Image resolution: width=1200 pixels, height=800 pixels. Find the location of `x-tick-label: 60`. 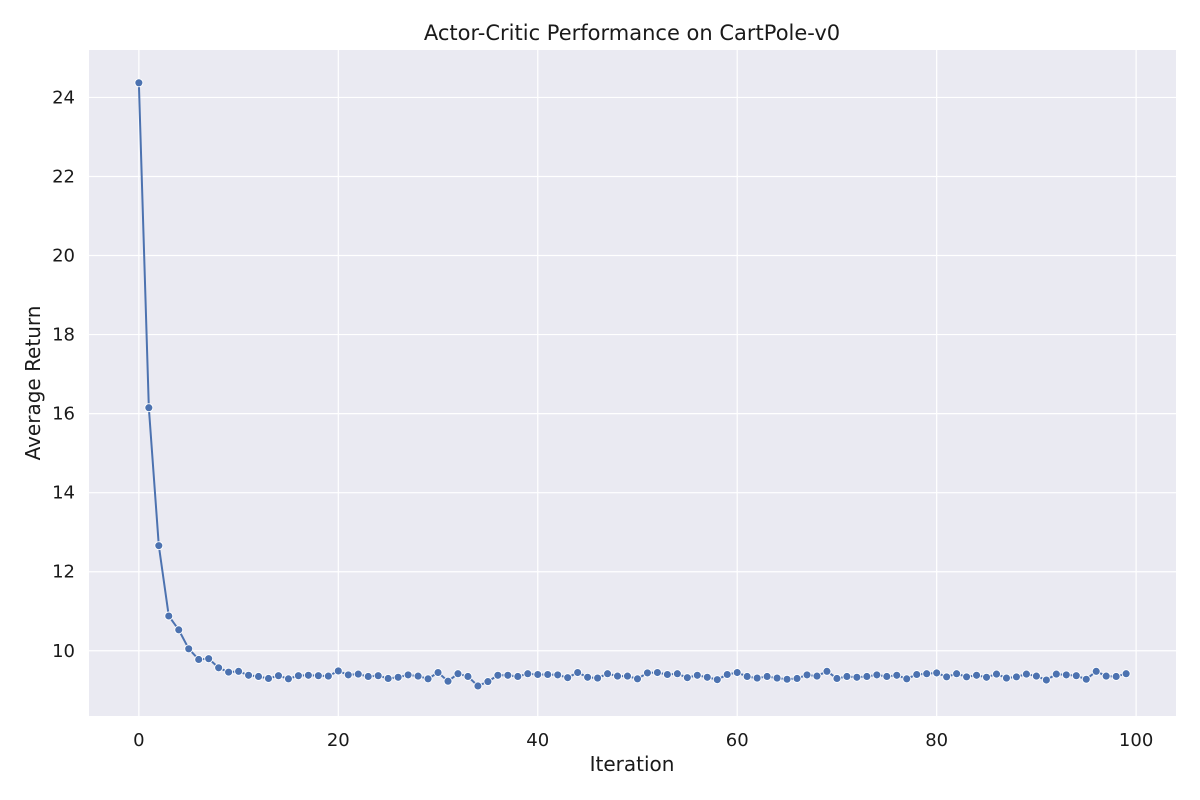

x-tick-label: 60 is located at coordinates (737, 740).